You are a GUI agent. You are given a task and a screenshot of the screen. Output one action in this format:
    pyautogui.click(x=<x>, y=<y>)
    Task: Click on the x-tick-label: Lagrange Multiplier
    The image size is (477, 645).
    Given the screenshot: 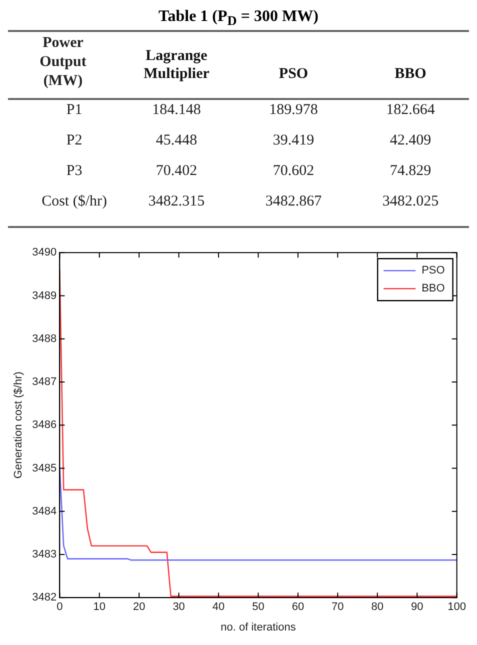 What is the action you would take?
    pyautogui.click(x=177, y=65)
    